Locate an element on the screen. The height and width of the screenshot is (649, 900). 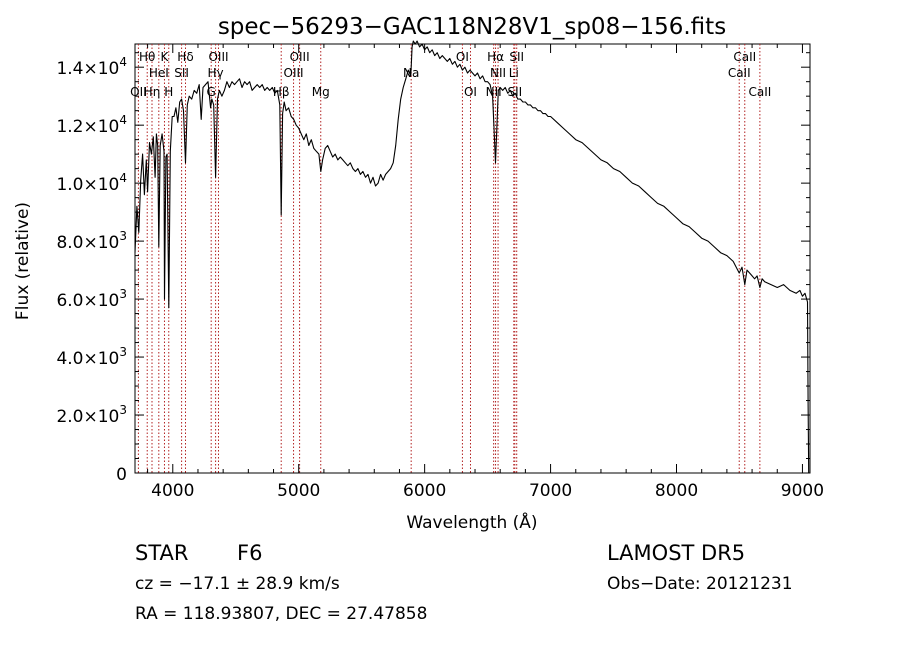
y-tick-label: 2.0×10³ is located at coordinates (91, 415).